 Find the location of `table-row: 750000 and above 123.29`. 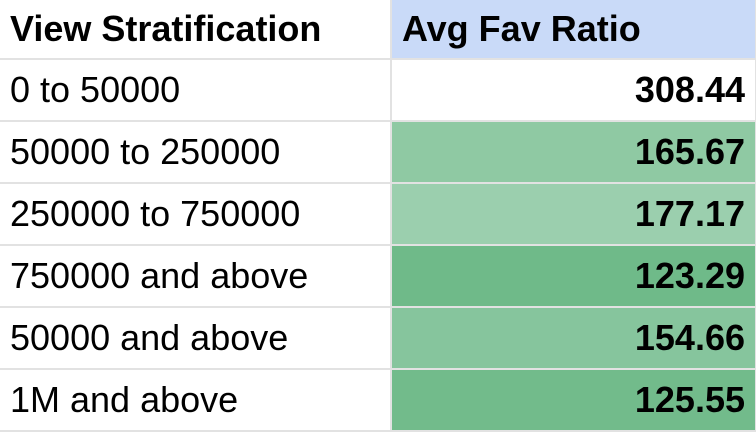

table-row: 750000 and above 123.29 is located at coordinates (378, 276).